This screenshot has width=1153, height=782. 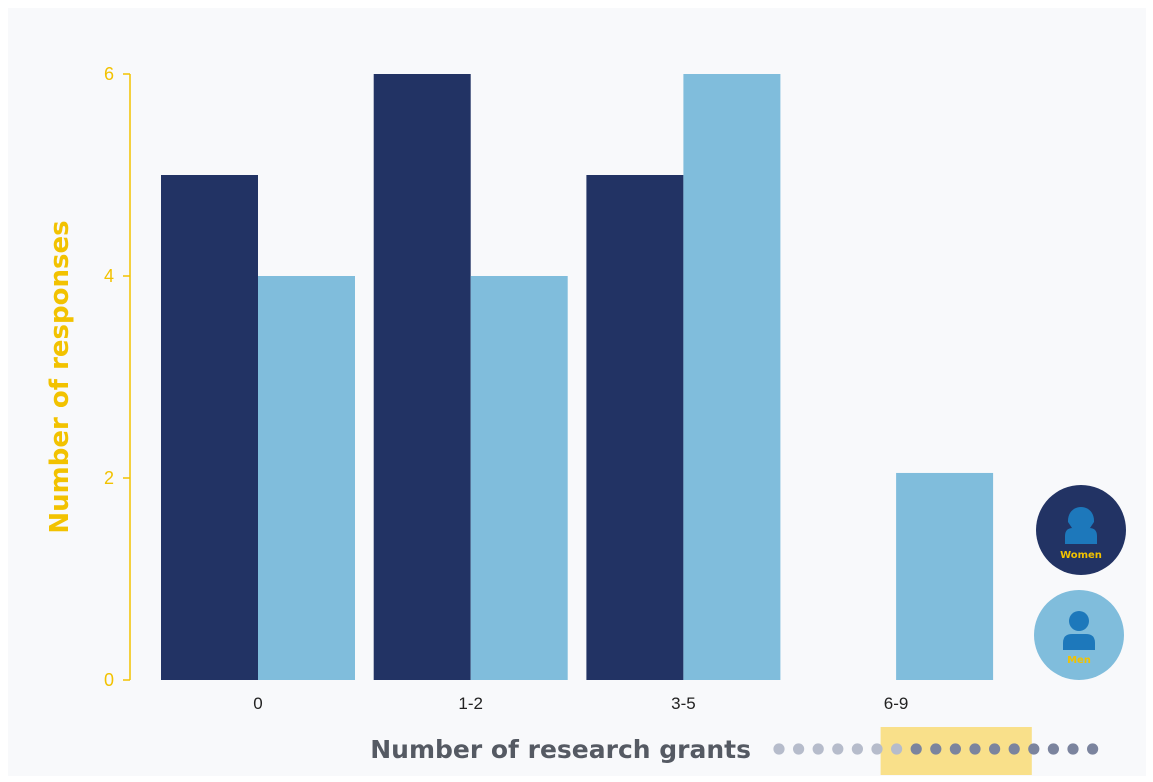 I want to click on y-tick-label-2: 4, so click(x=109, y=276).